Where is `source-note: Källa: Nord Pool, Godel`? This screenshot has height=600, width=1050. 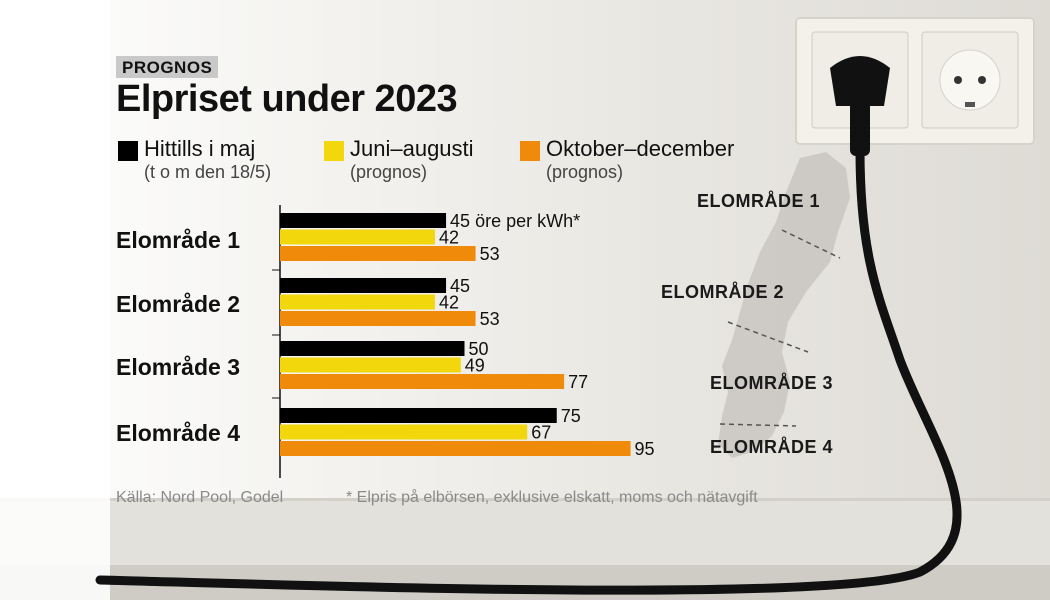
source-note: Källa: Nord Pool, Godel is located at coordinates (200, 497).